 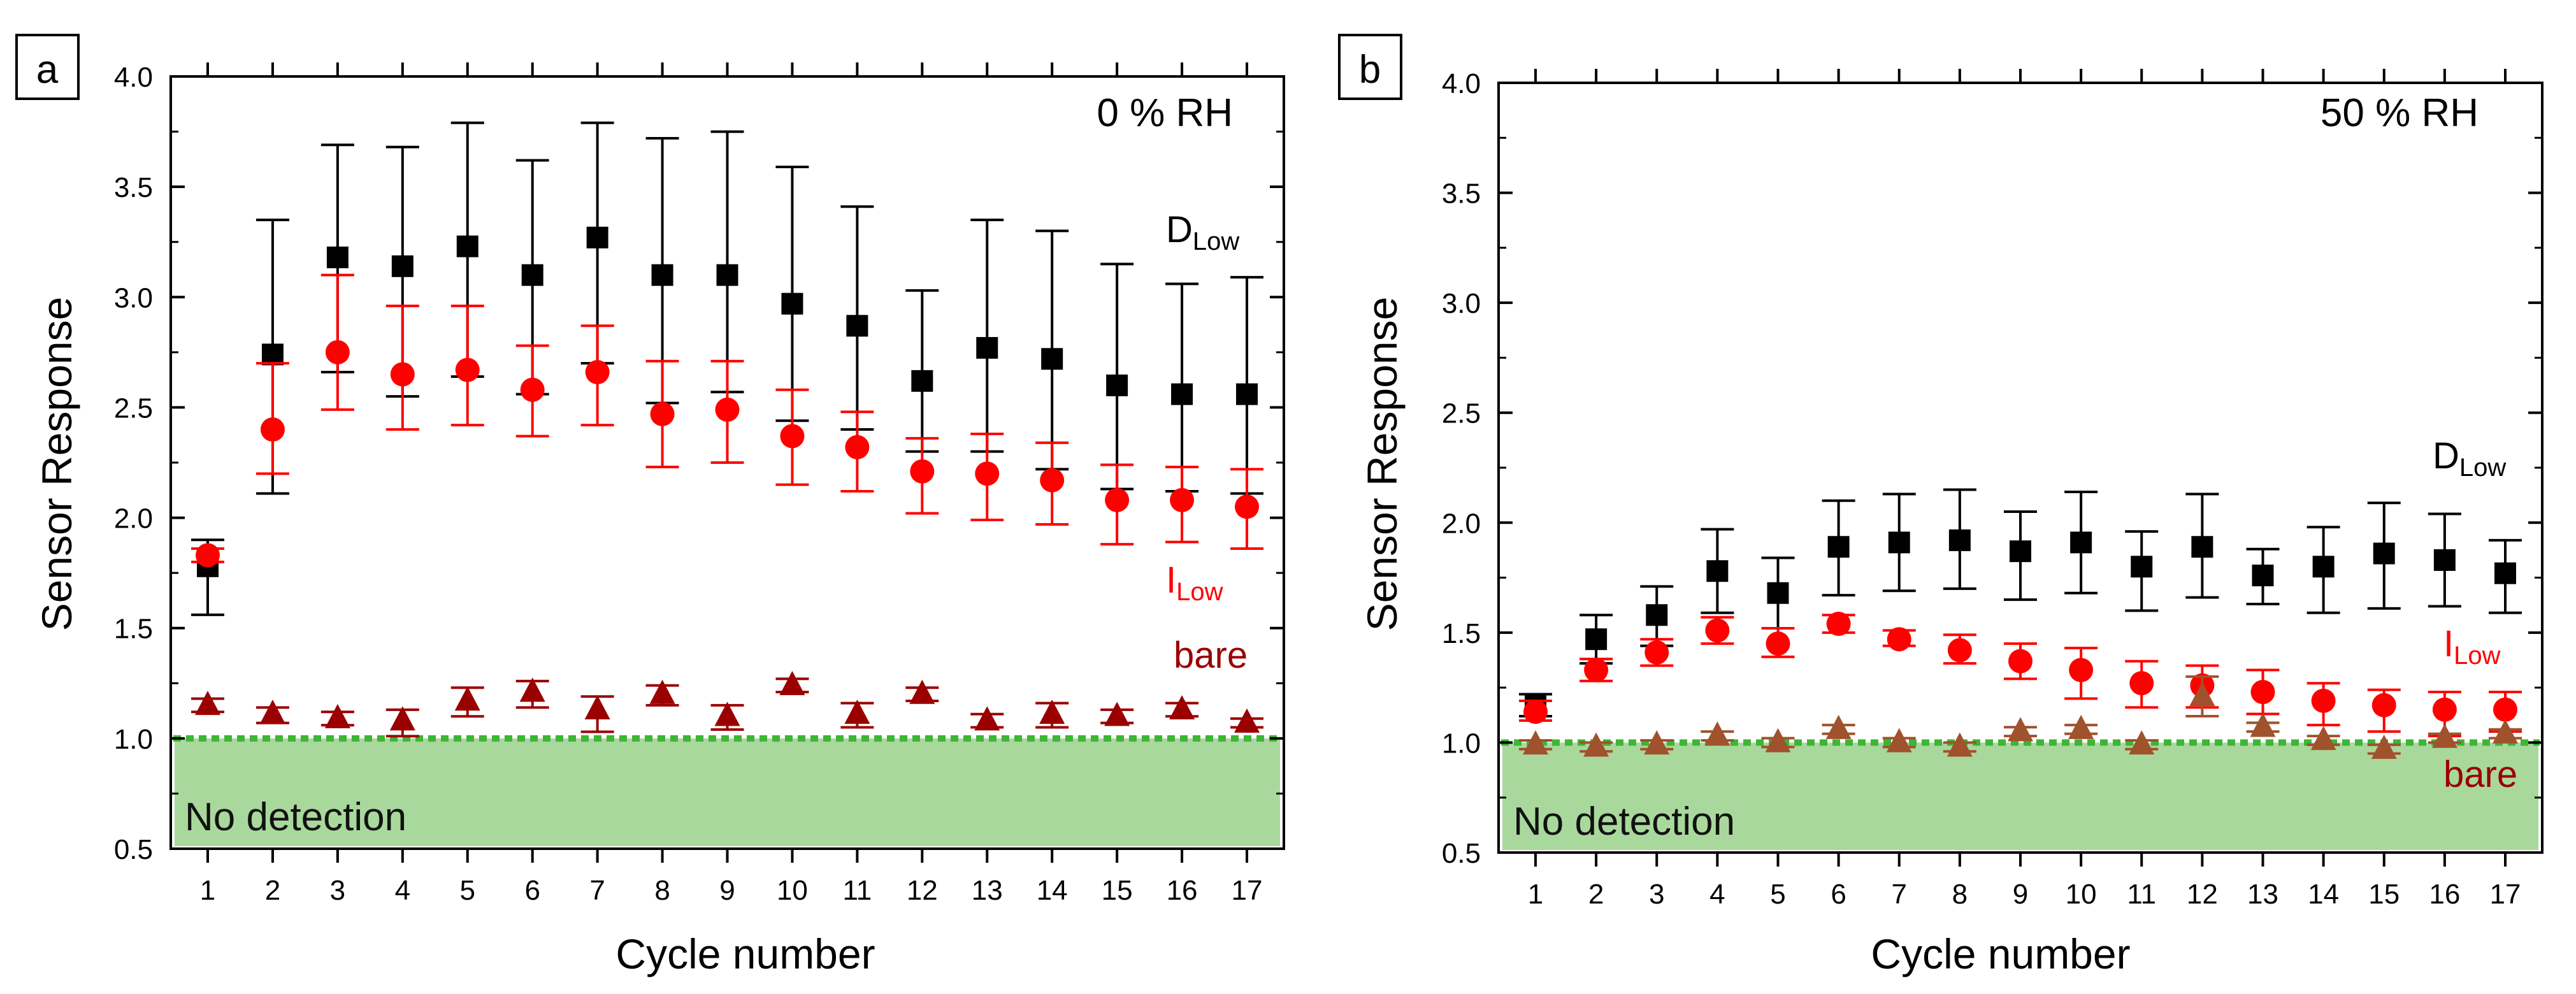 What do you see at coordinates (1462, 194) in the screenshot?
I see `y-tick-label: 3.5` at bounding box center [1462, 194].